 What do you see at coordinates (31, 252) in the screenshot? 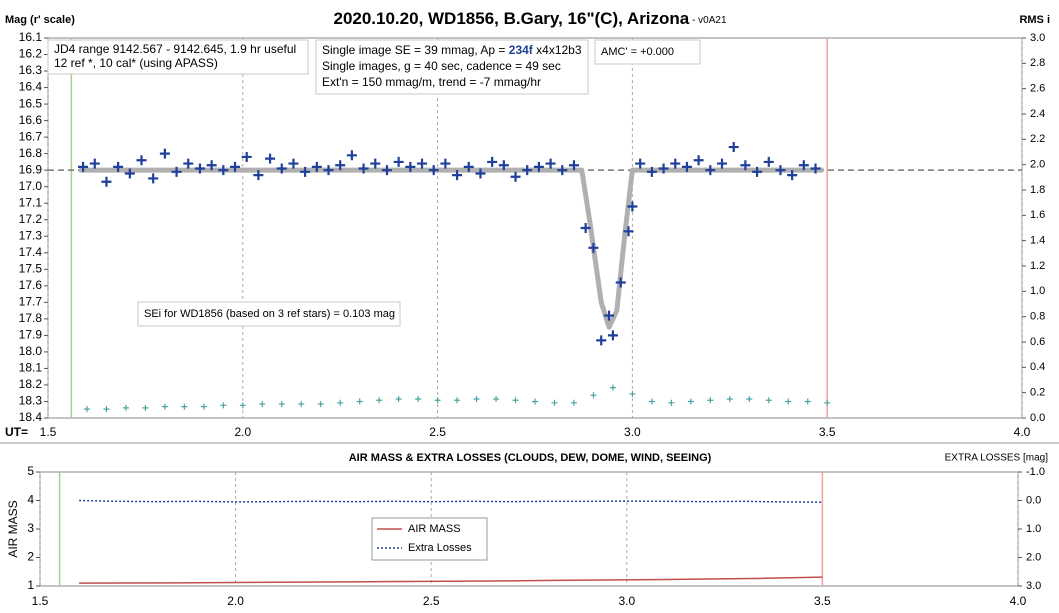
I see `y-tick-label: 17.4` at bounding box center [31, 252].